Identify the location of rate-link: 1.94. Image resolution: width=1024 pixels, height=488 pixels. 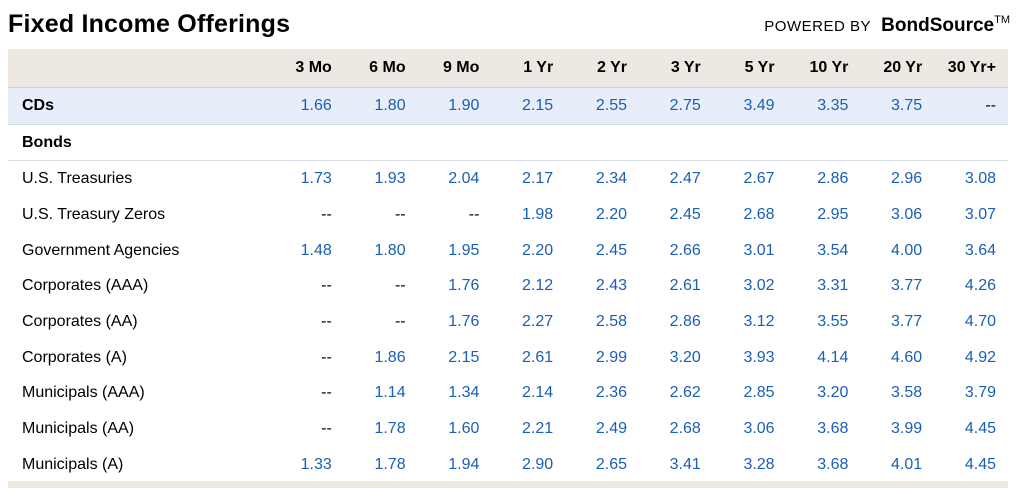
(464, 464).